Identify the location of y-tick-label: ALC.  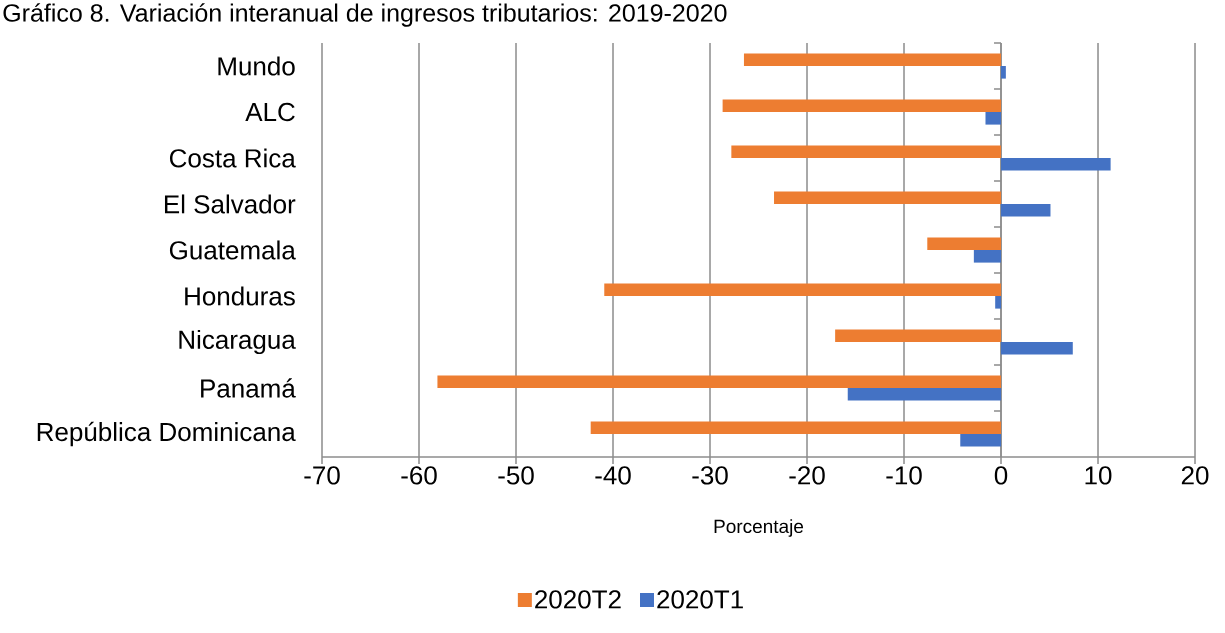
(270, 112).